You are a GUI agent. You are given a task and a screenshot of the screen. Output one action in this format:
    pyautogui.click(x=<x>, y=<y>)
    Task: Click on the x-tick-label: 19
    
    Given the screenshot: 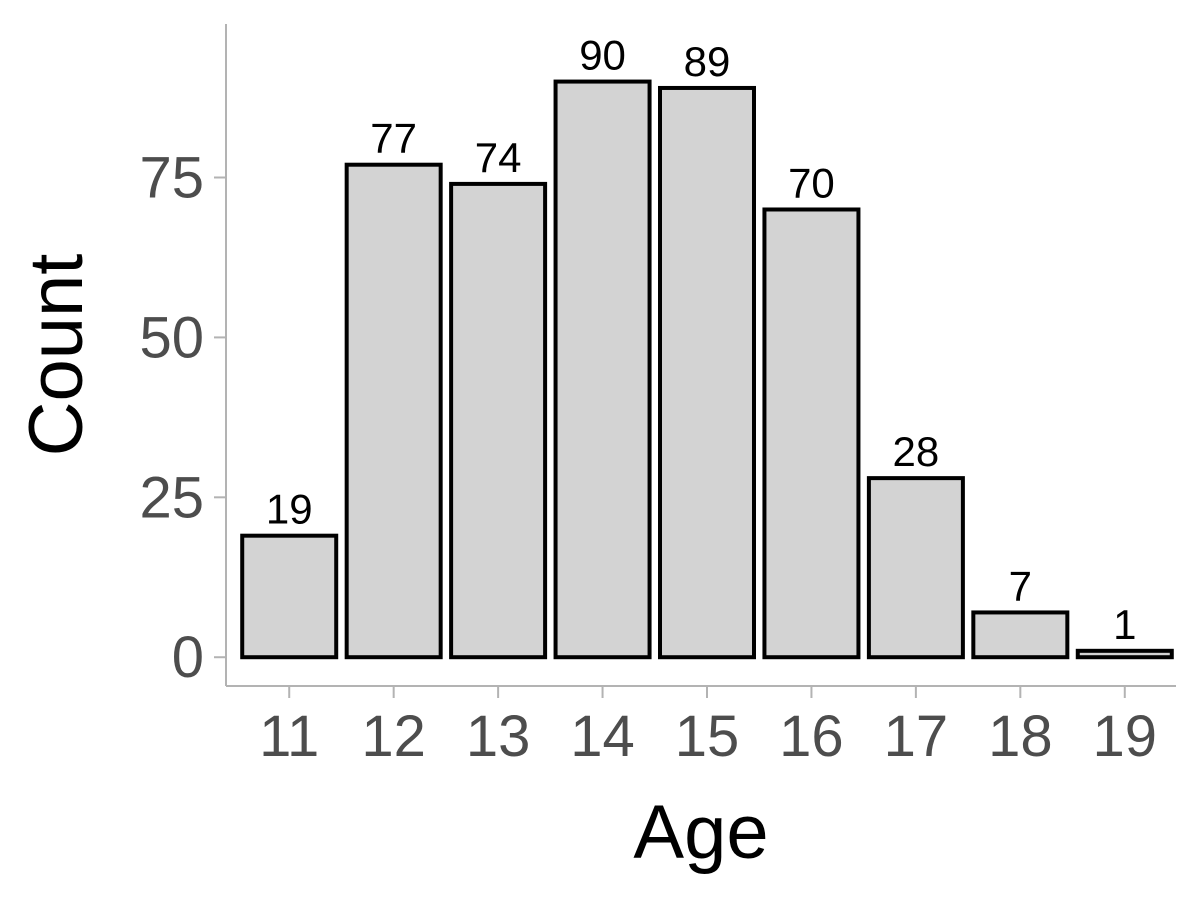 What is the action you would take?
    pyautogui.click(x=1125, y=736)
    